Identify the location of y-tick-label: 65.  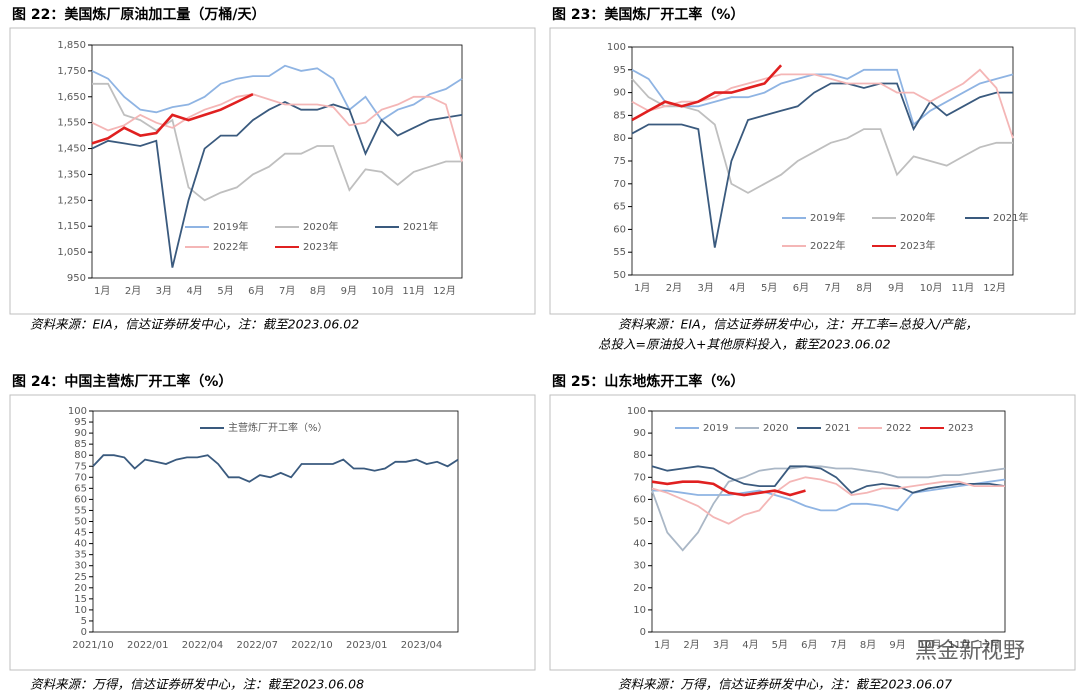
(619, 207).